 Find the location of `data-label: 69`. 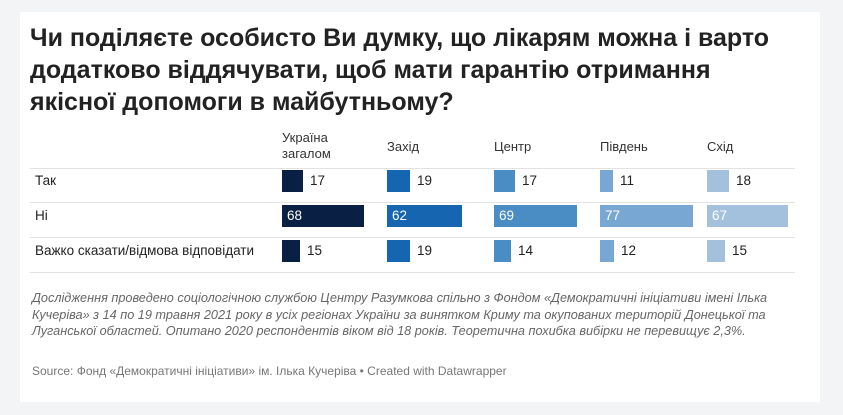

data-label: 69 is located at coordinates (507, 215).